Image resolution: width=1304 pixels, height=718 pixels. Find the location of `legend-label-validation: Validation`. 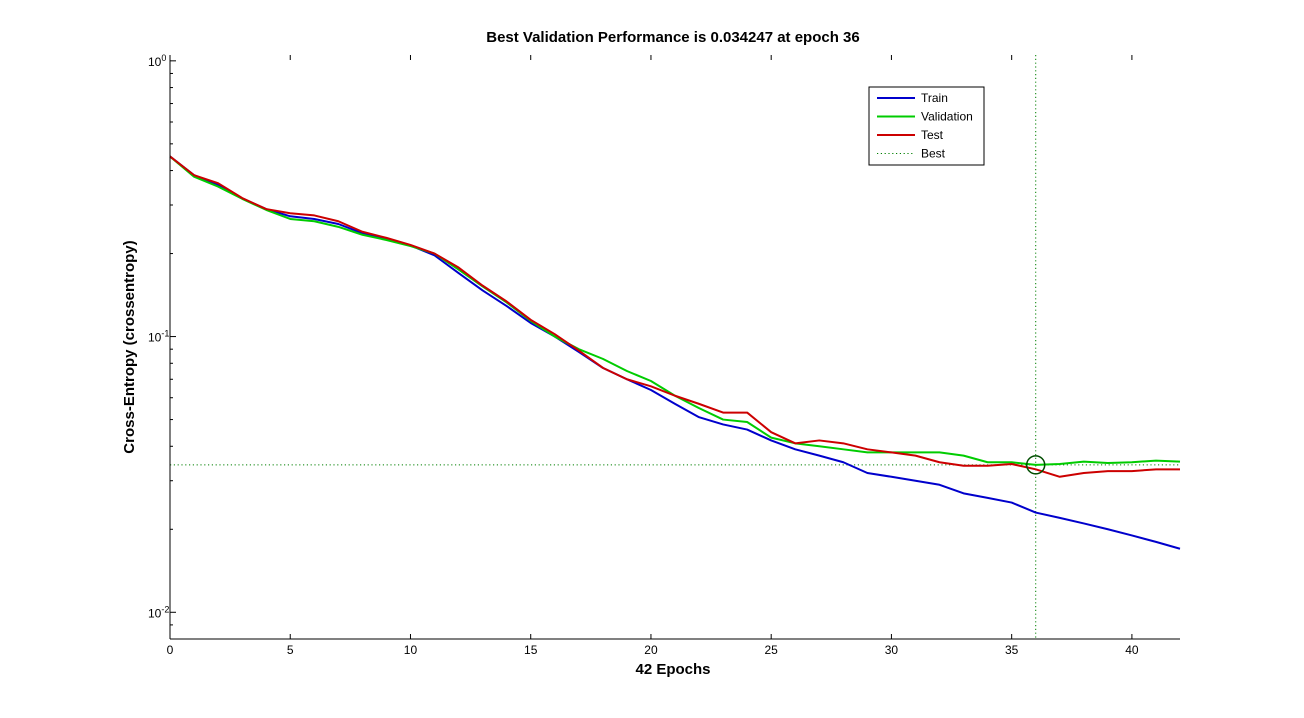

legend-label-validation: Validation is located at coordinates (947, 117).